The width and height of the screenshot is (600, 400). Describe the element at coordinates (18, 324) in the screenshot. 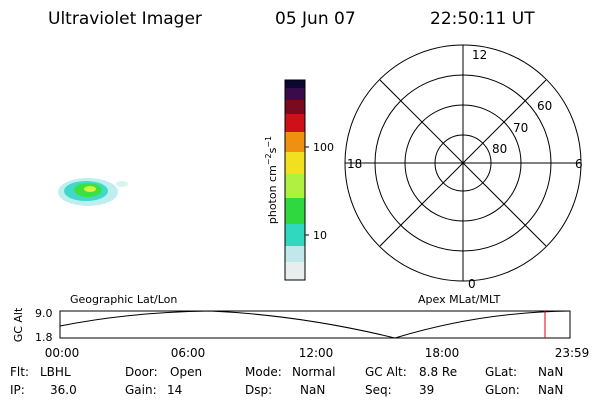

I see `y-label: GC Alt` at that location.